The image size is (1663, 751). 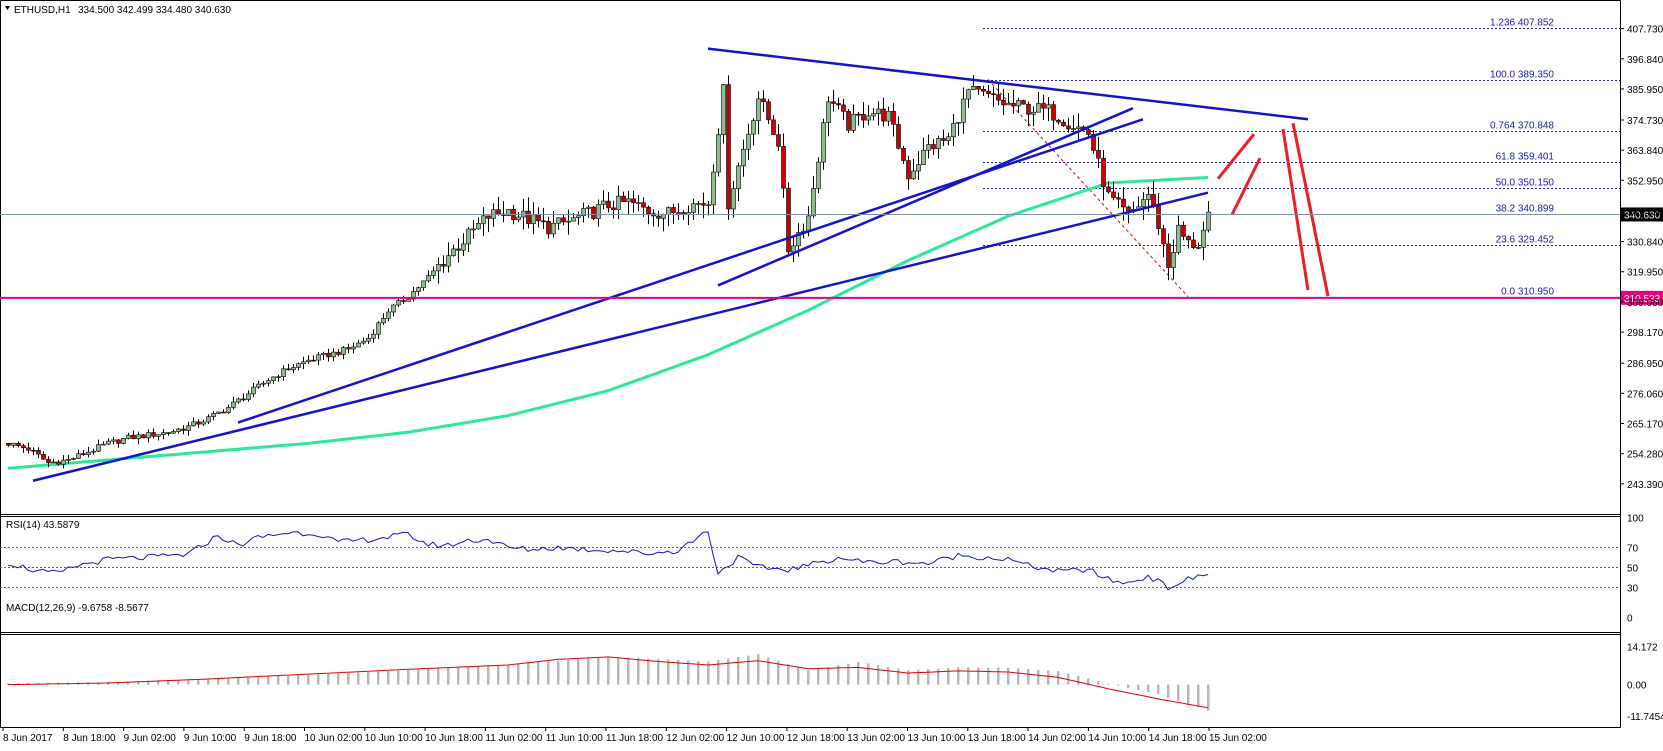 I want to click on time-tick-label: 12 Jun 02:00, so click(x=695, y=738).